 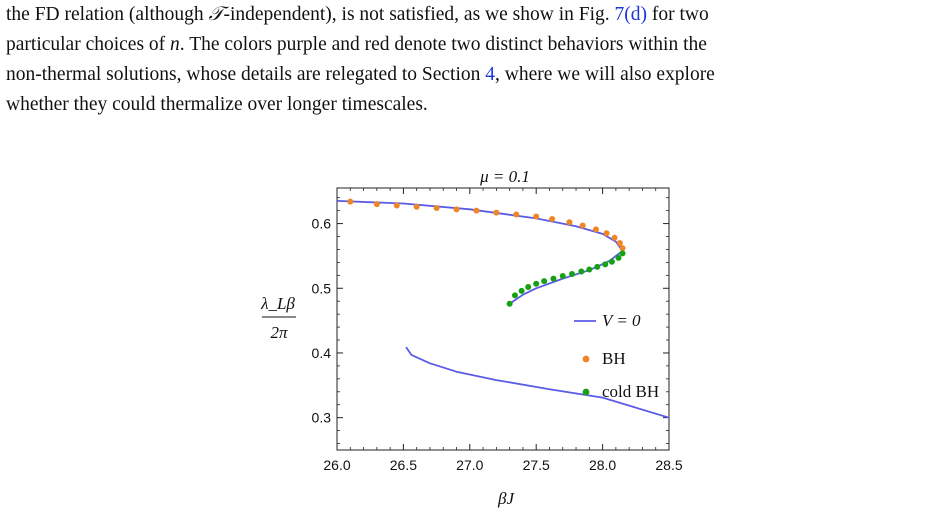 What do you see at coordinates (279, 332) in the screenshot?
I see `y-axis-label-denominator: 2π` at bounding box center [279, 332].